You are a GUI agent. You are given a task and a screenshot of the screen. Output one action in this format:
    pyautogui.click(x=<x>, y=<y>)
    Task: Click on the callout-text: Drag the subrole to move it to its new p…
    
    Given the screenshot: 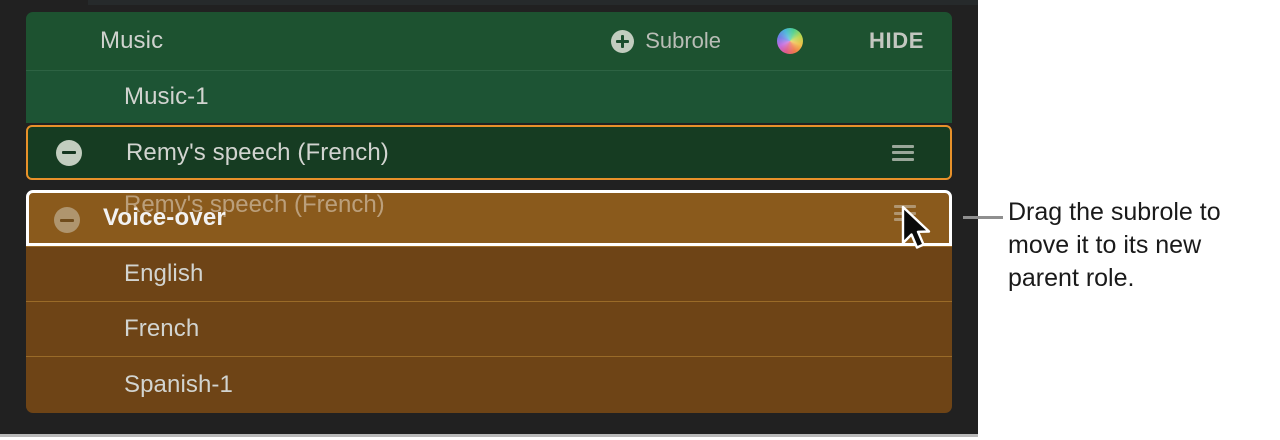 What is the action you would take?
    pyautogui.click(x=1114, y=245)
    